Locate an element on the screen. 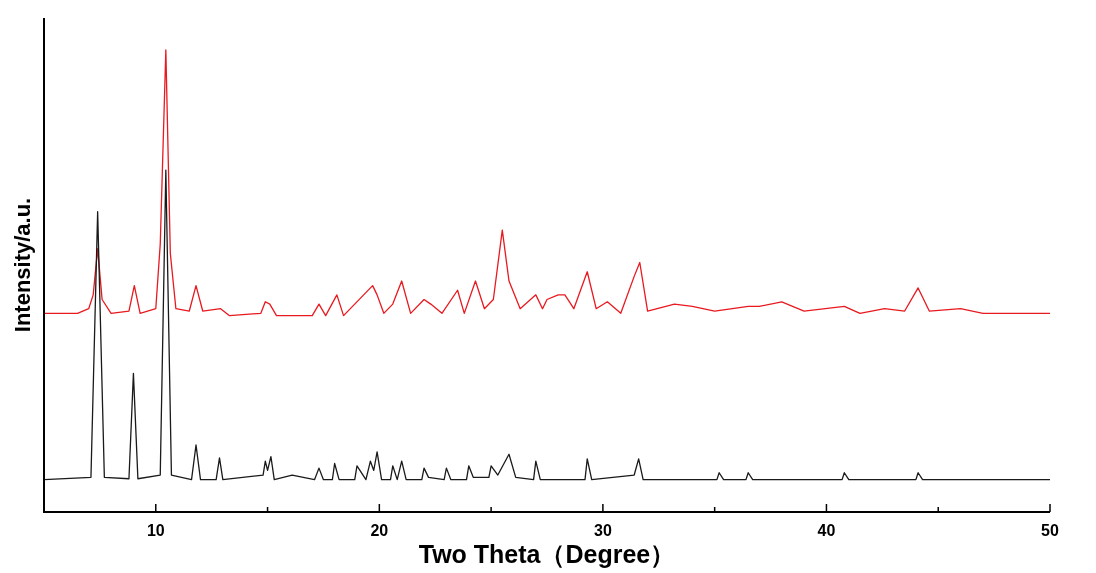  x-tick-label: 30 is located at coordinates (602, 530).